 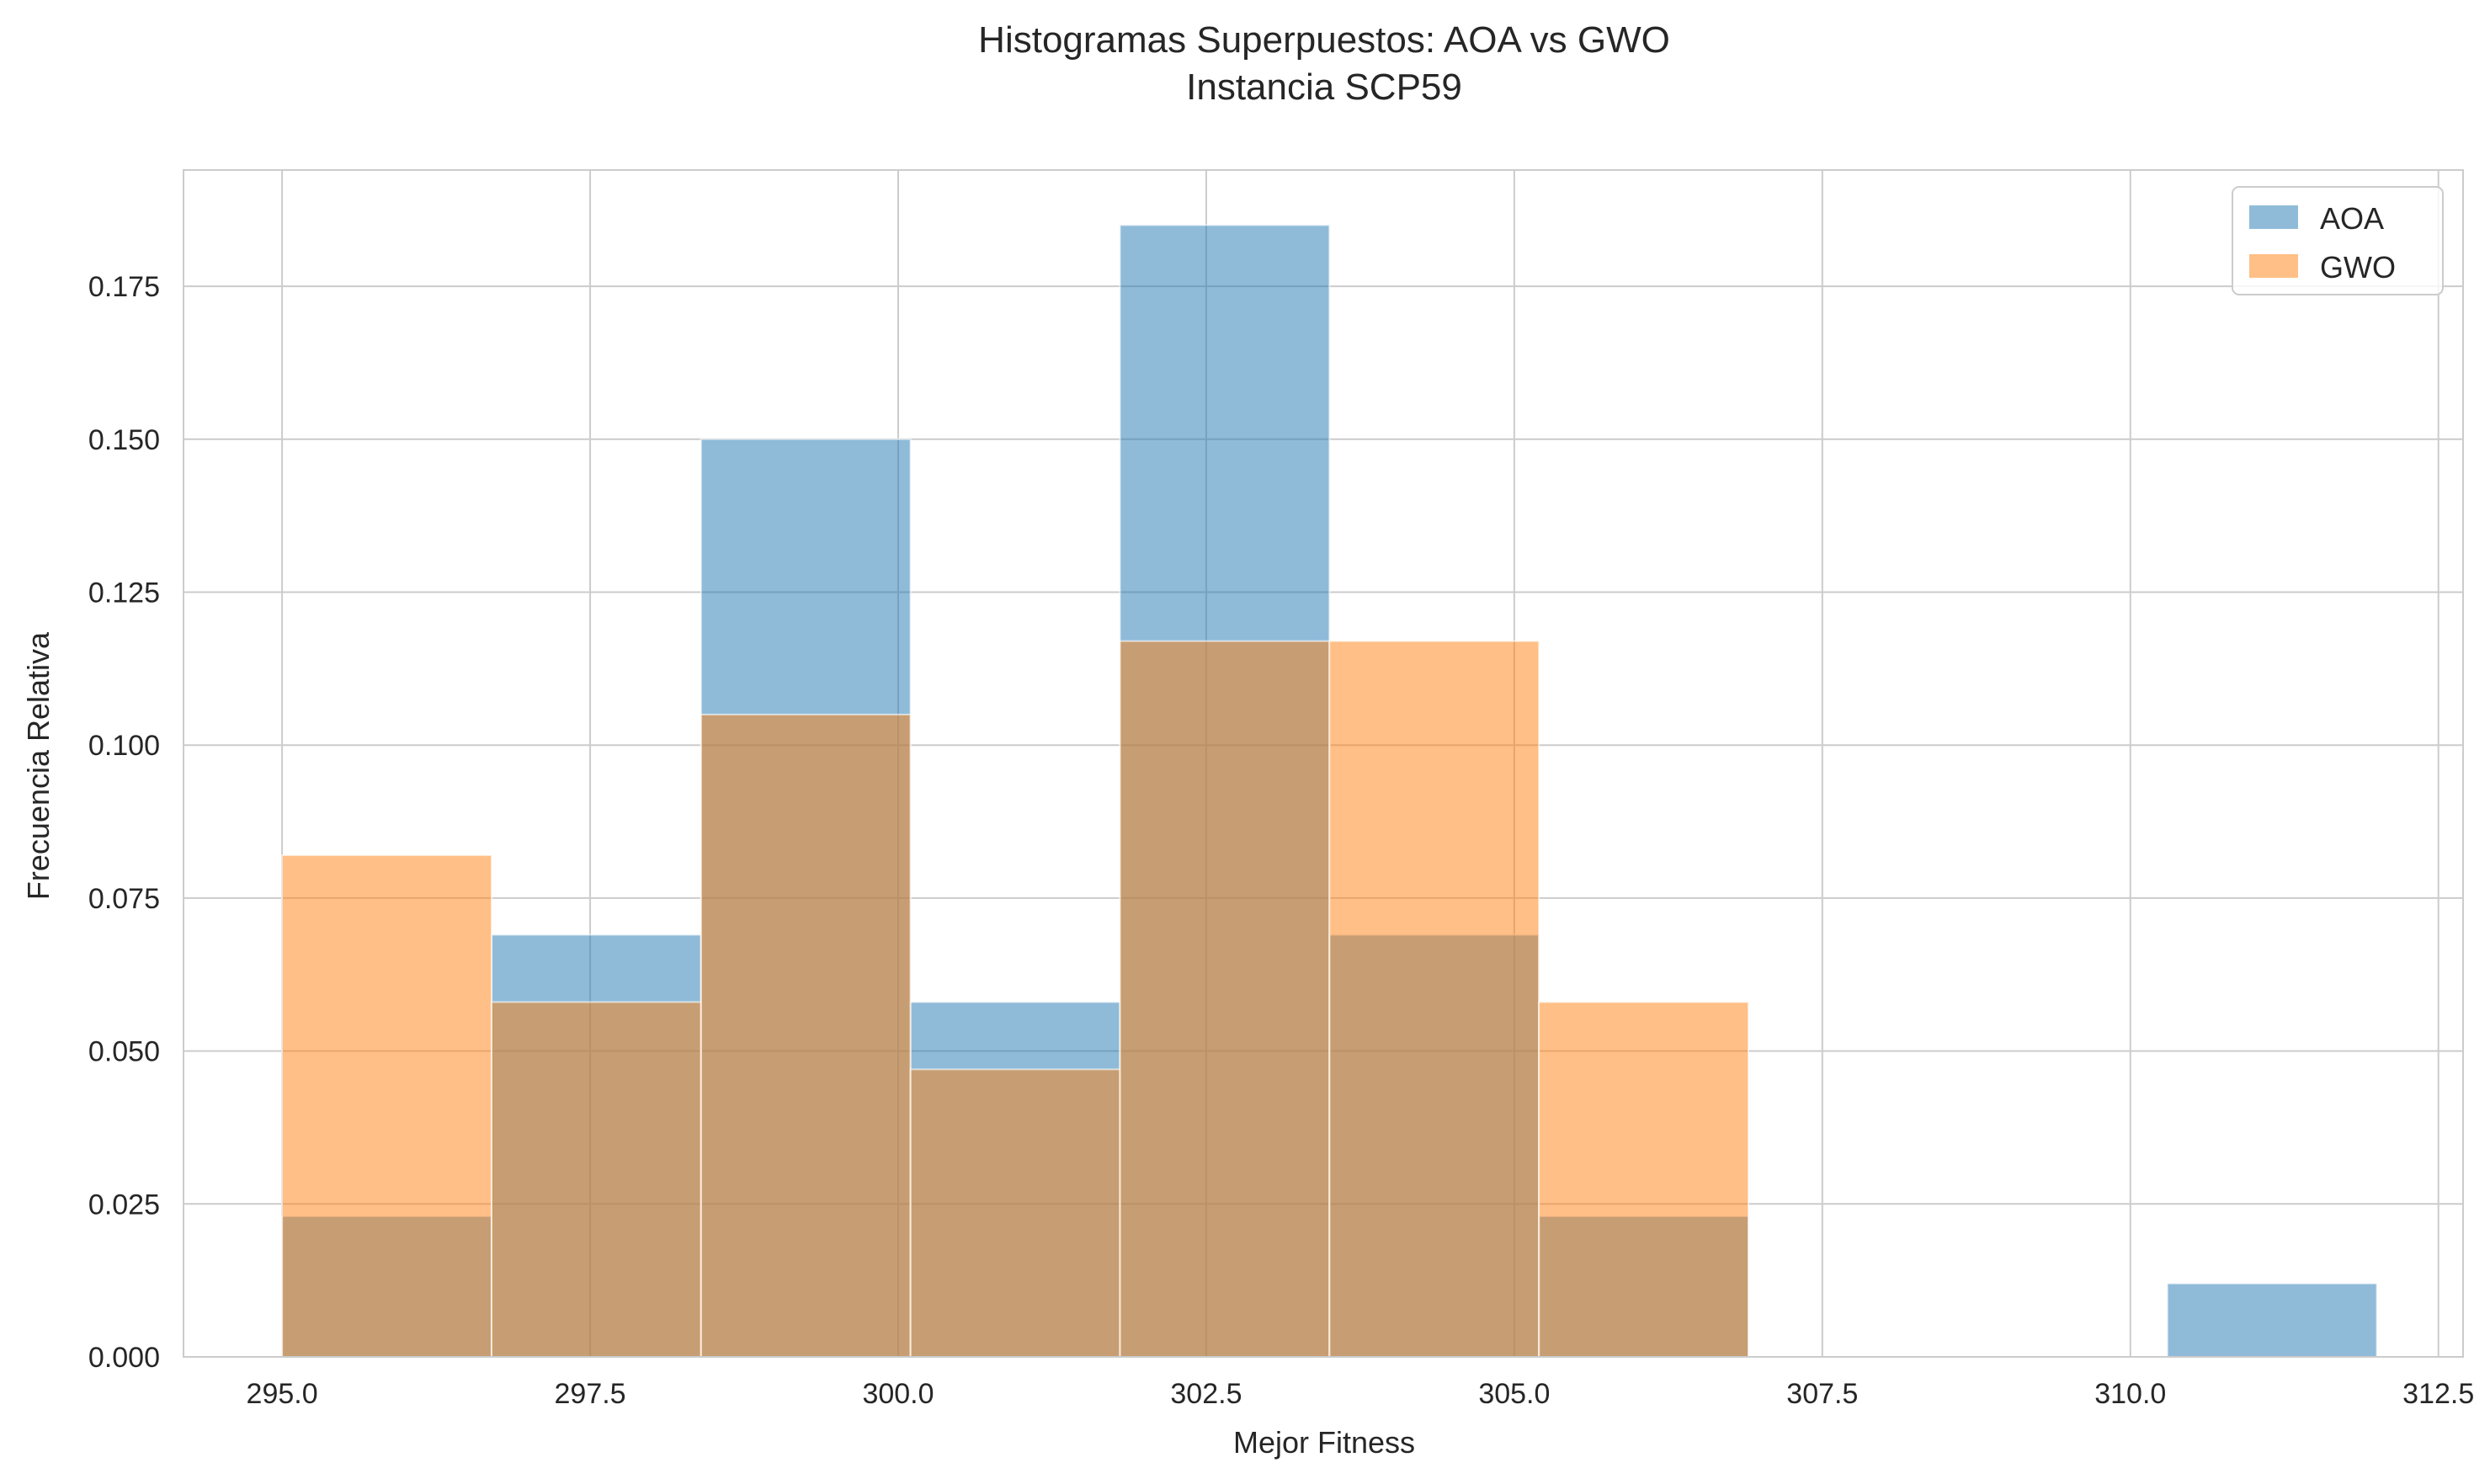 What do you see at coordinates (124, 746) in the screenshot?
I see `y-tick-label: 0.100` at bounding box center [124, 746].